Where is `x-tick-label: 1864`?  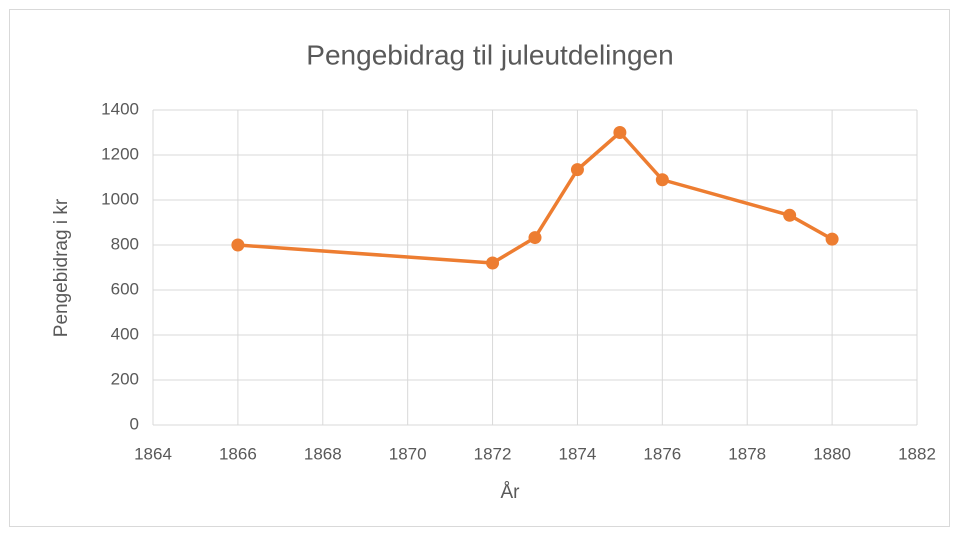
x-tick-label: 1864 is located at coordinates (153, 453).